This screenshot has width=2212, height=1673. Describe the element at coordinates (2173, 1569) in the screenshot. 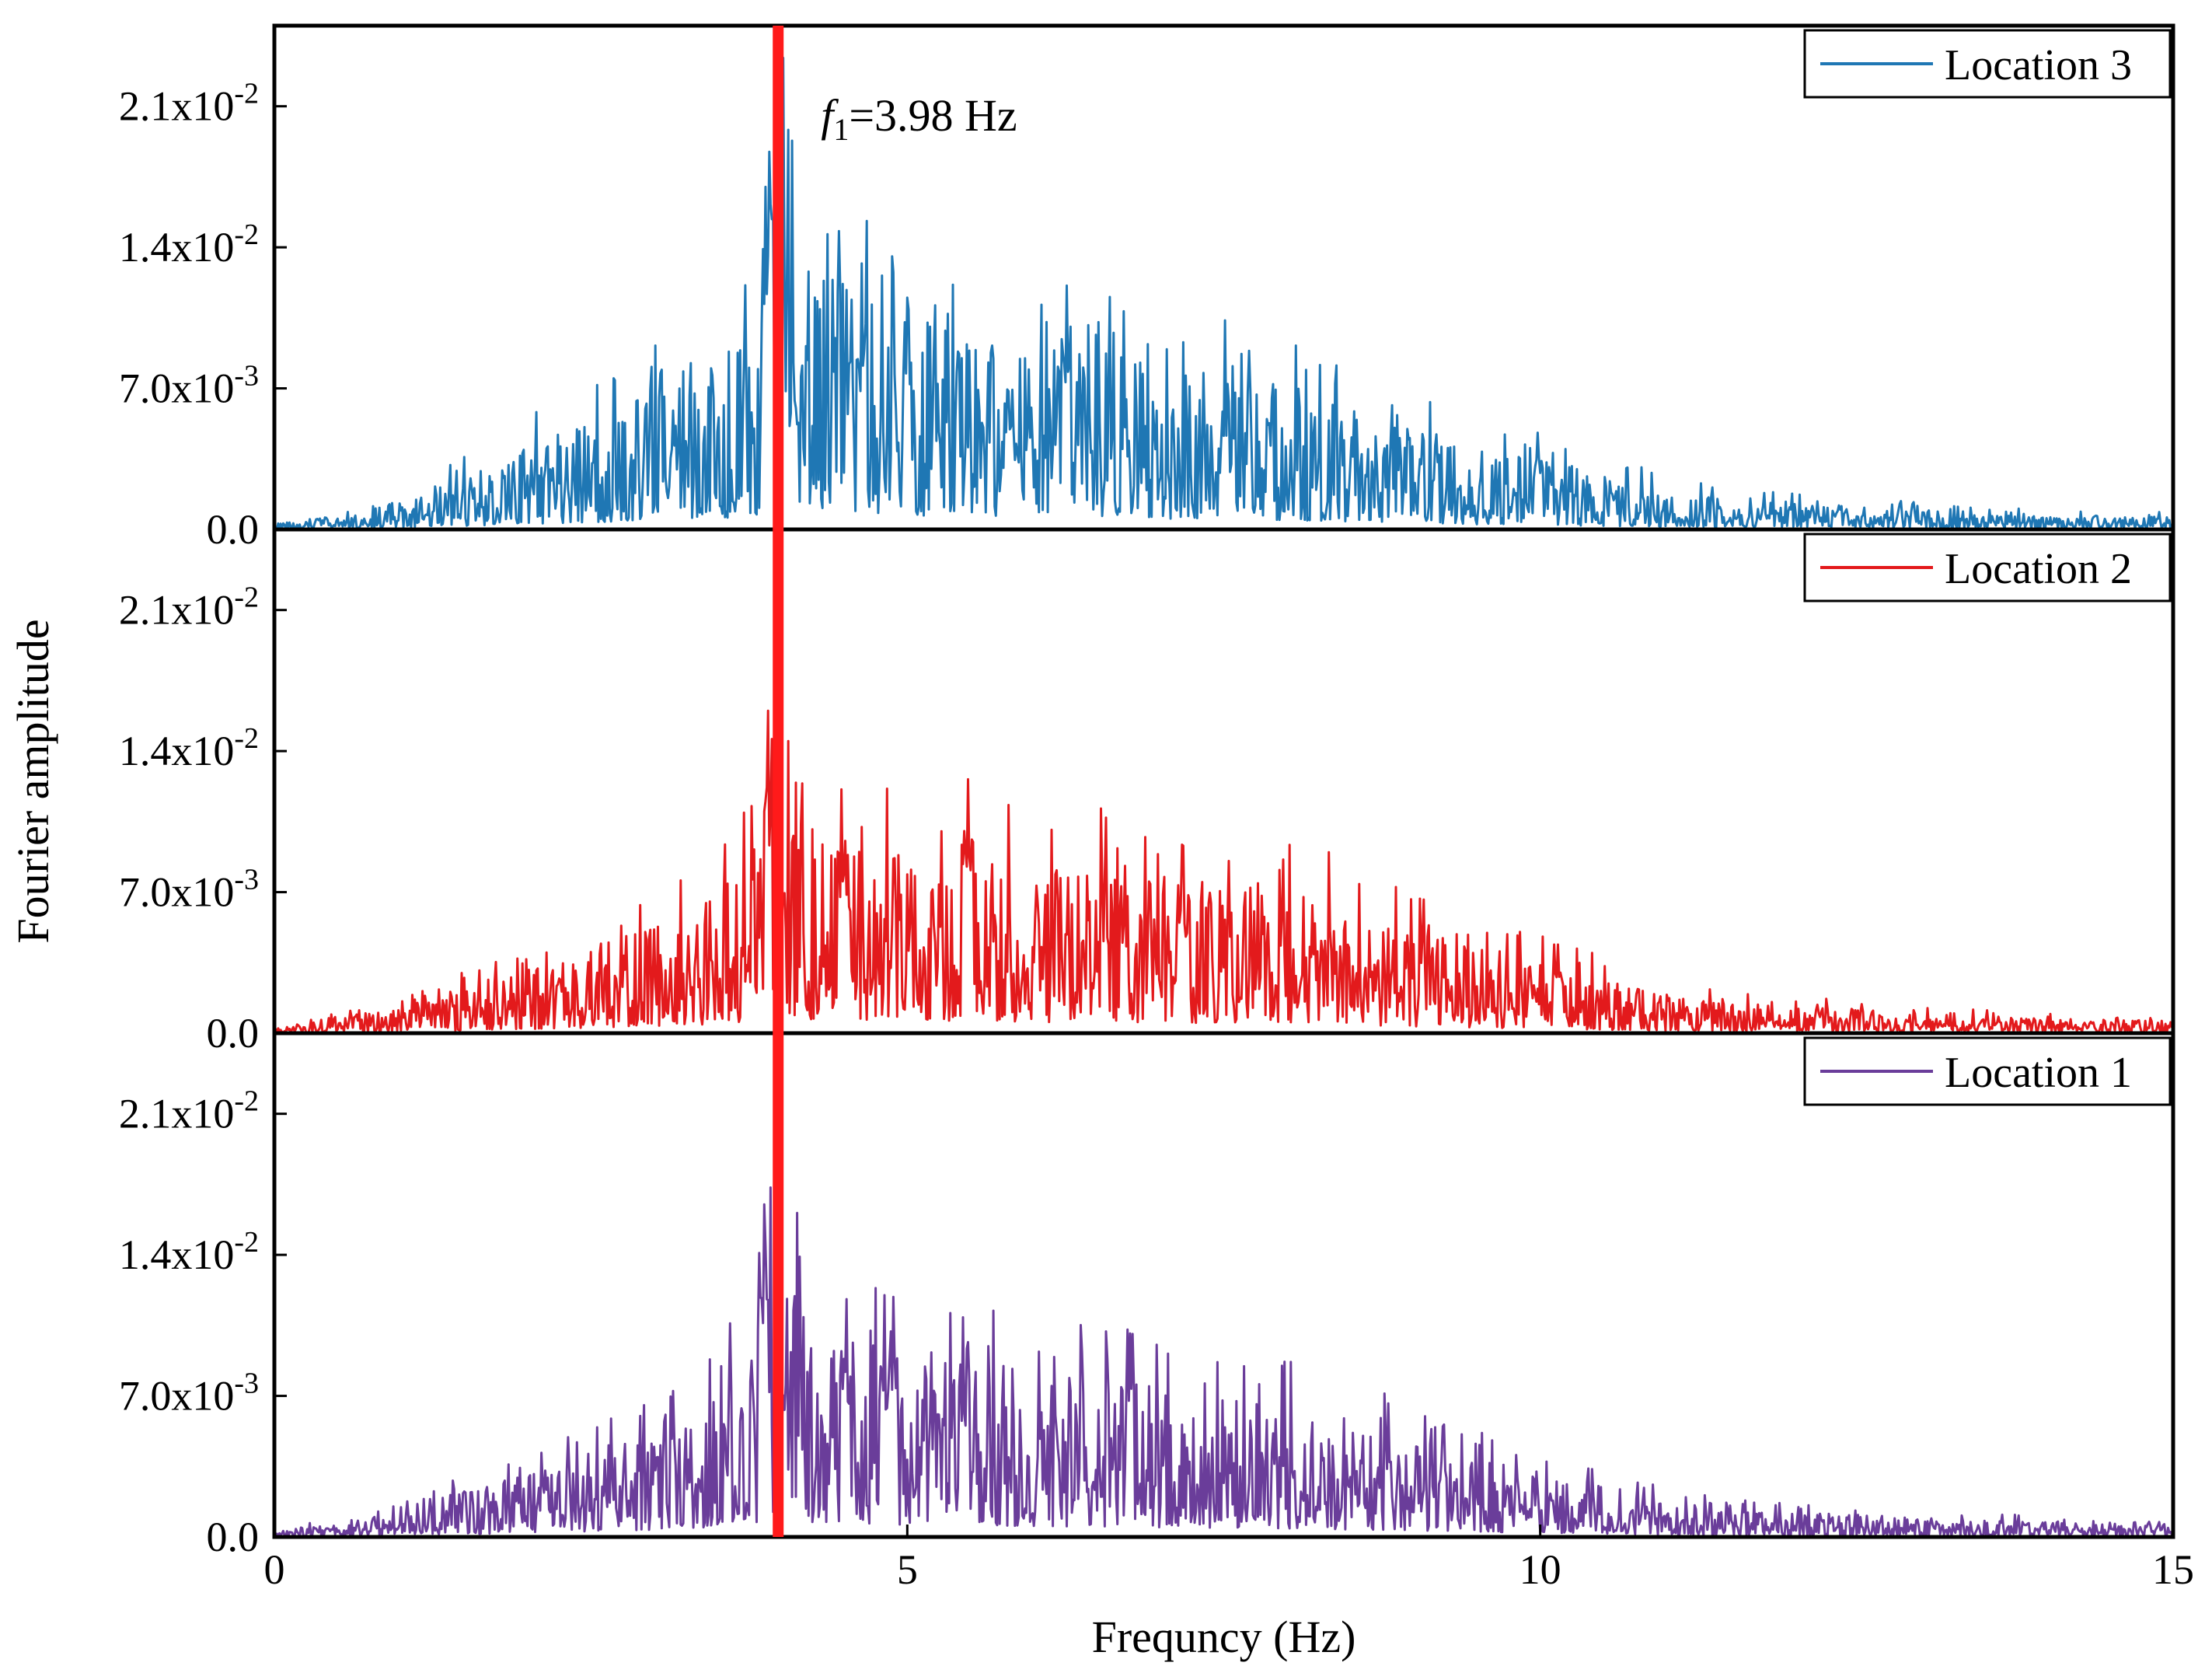

I see `x-tick-label: 15` at that location.